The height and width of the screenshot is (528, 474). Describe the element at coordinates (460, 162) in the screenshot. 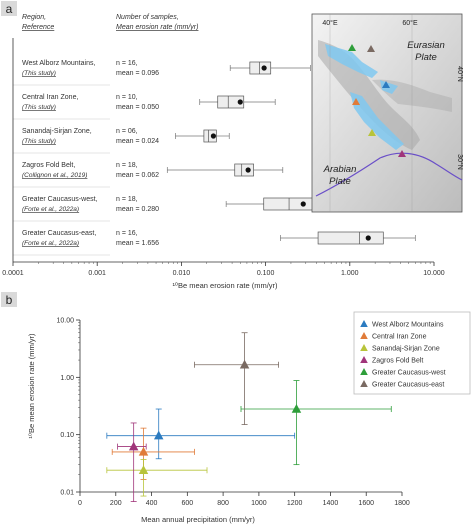

I see `map-lat-30n: 30°N` at that location.